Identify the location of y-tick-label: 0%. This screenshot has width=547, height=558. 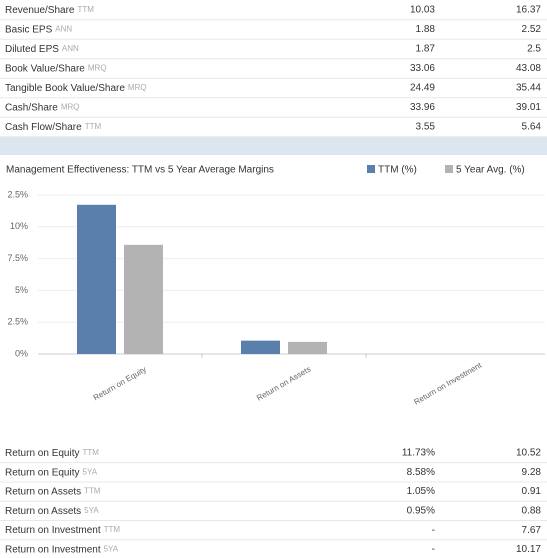
(21, 353).